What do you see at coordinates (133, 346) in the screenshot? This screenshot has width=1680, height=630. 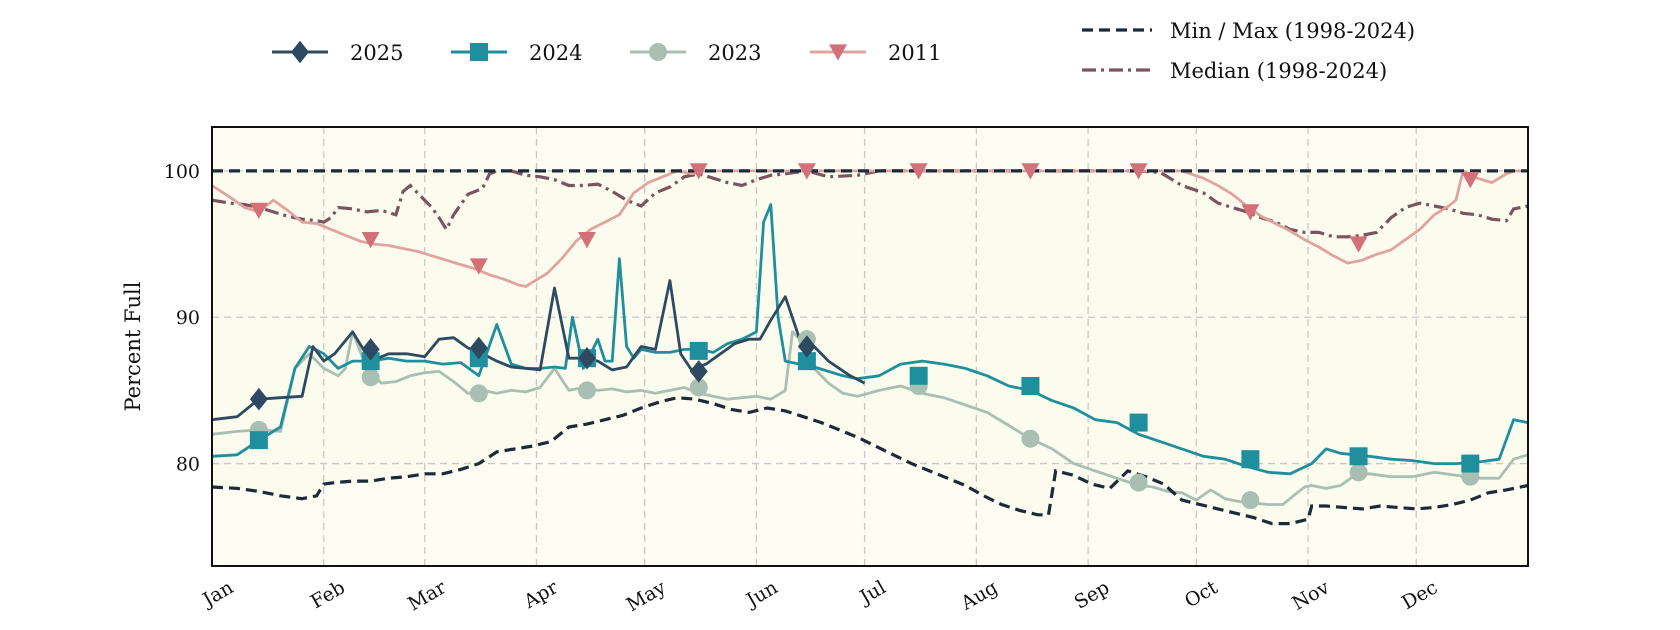 I see `y-axis-label: Percent Full` at bounding box center [133, 346].